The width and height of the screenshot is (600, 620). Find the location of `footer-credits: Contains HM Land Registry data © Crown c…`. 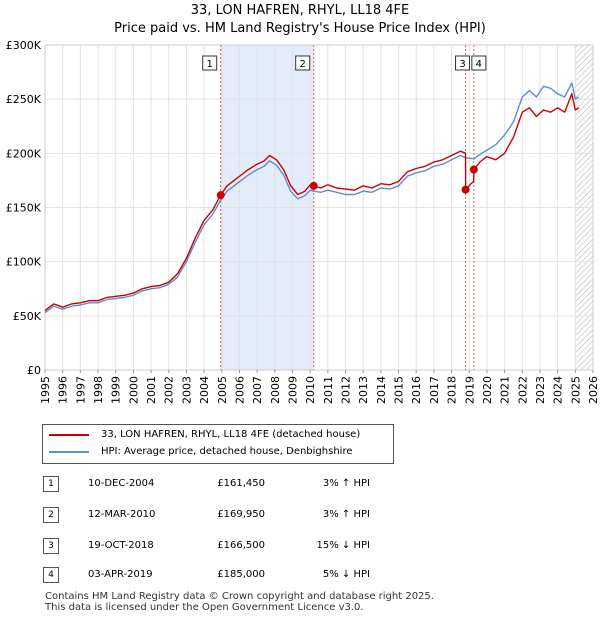

footer-credits: Contains HM Land Registry data © Crown c… is located at coordinates (239, 602).